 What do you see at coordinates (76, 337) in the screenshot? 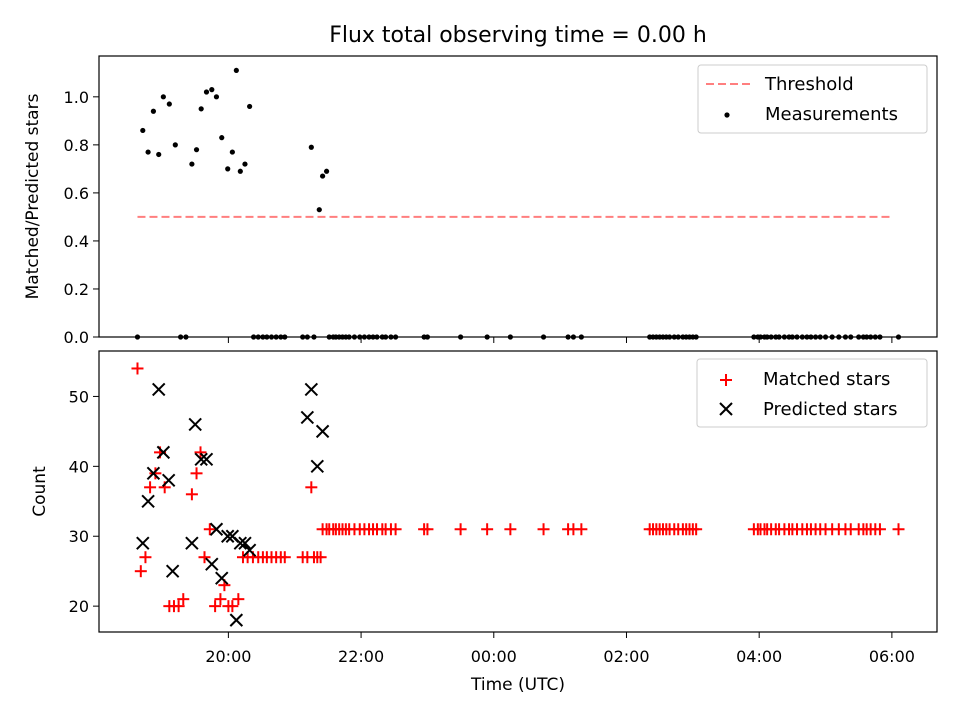
I see `ratio-y-tick-label: 0.0` at bounding box center [76, 337].